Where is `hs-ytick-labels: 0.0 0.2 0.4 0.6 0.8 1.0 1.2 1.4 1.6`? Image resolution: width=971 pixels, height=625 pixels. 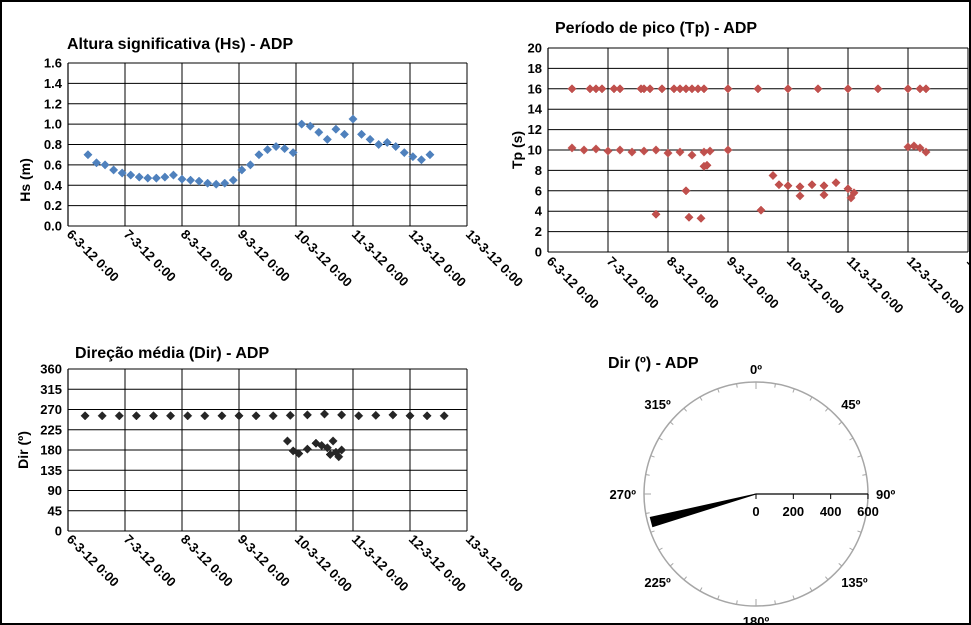
hs-ytick-labels: 0.0 0.2 0.4 0.6 0.8 1.0 1.2 1.4 1.6 is located at coordinates (53, 145).